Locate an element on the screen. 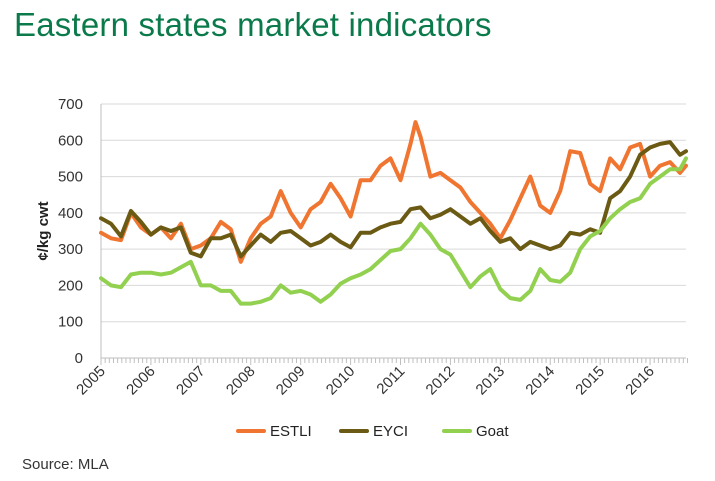  x-tick-2005: 2005 is located at coordinates (91, 381).